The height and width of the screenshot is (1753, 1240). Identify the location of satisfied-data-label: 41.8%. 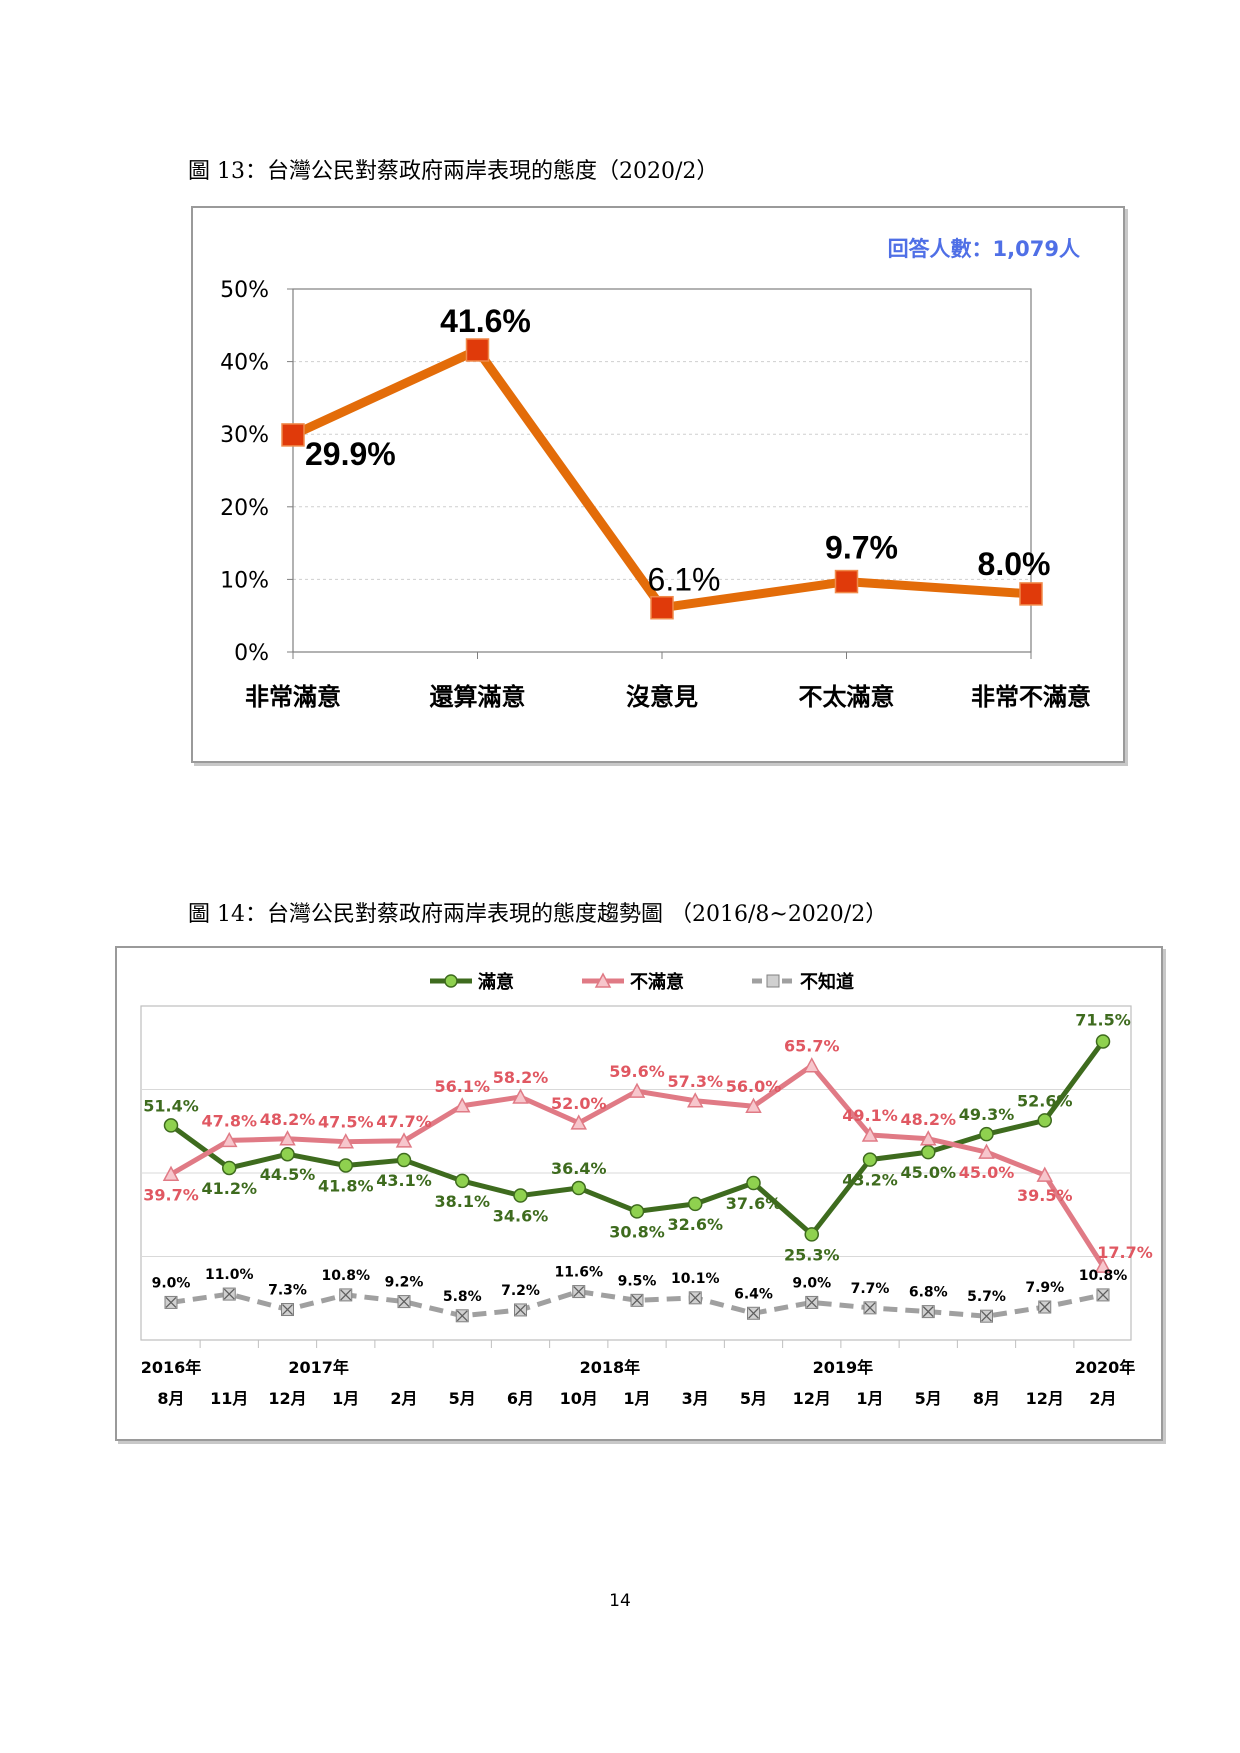
(346, 1185).